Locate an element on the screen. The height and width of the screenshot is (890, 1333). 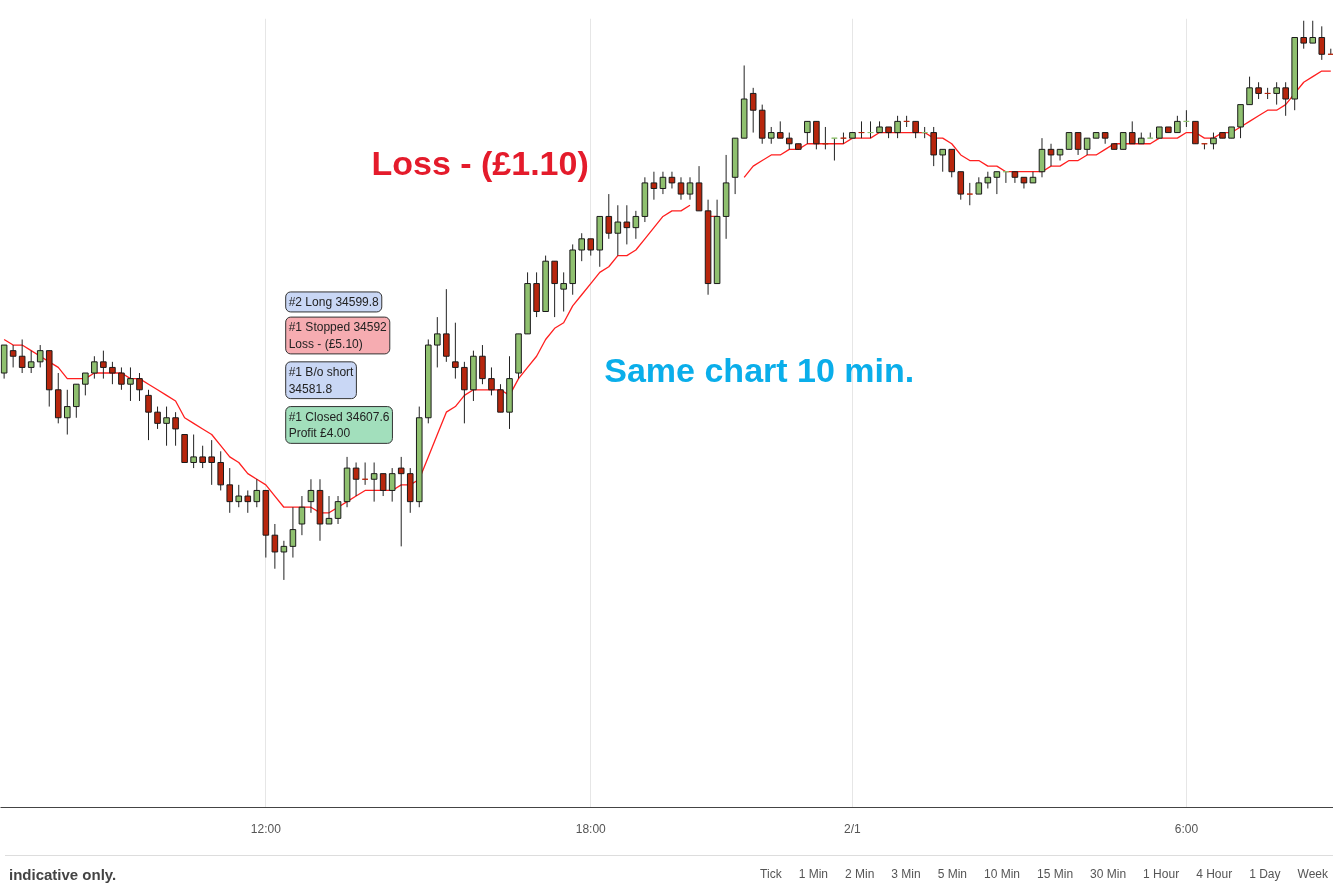
annotation: Loss - (£1.10) is located at coordinates (480, 163).